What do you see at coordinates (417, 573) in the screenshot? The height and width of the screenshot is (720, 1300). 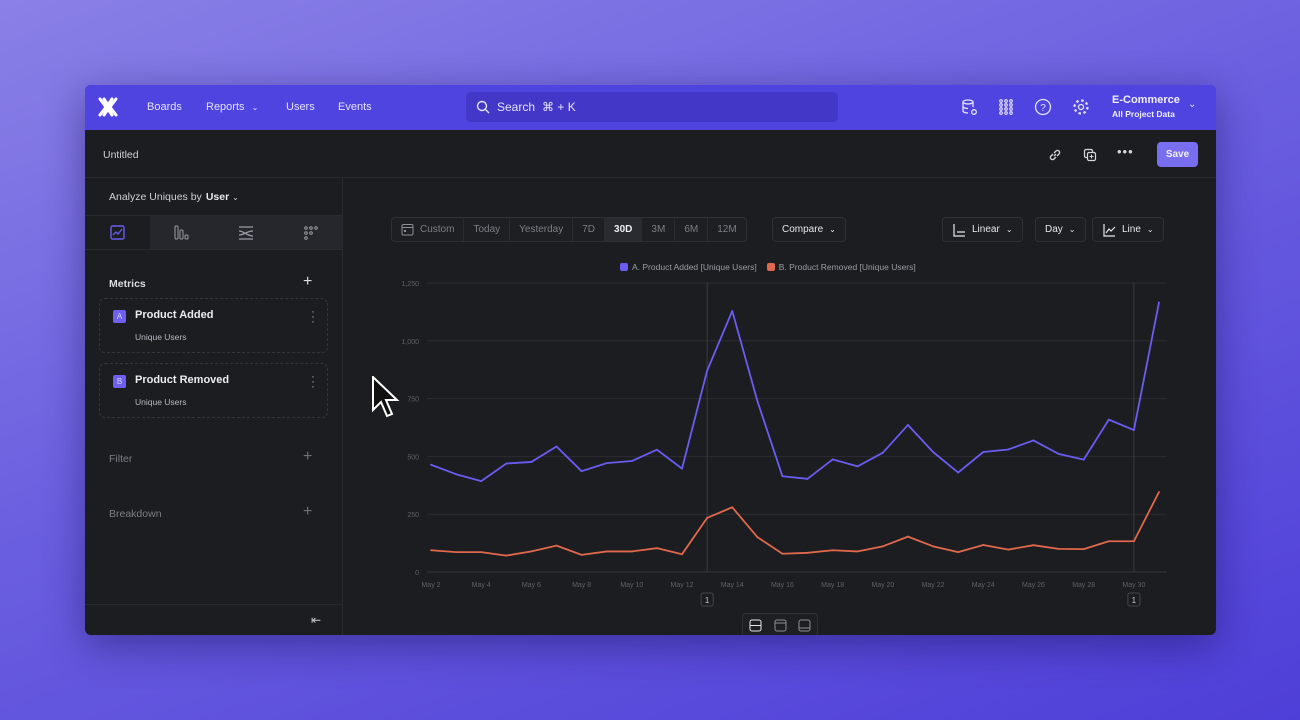 I see `y-tick-label: 0` at bounding box center [417, 573].